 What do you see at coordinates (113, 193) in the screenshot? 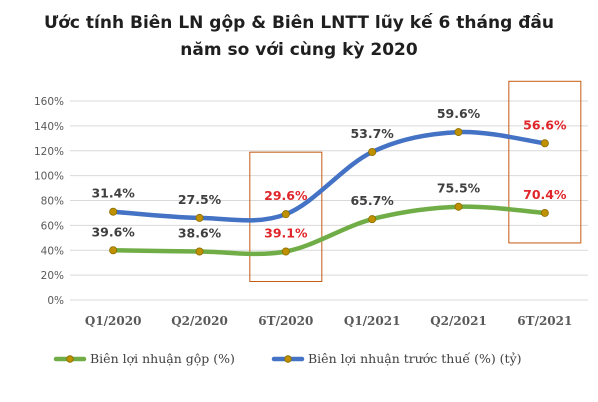
I see `data-label: 31.4%` at bounding box center [113, 193].